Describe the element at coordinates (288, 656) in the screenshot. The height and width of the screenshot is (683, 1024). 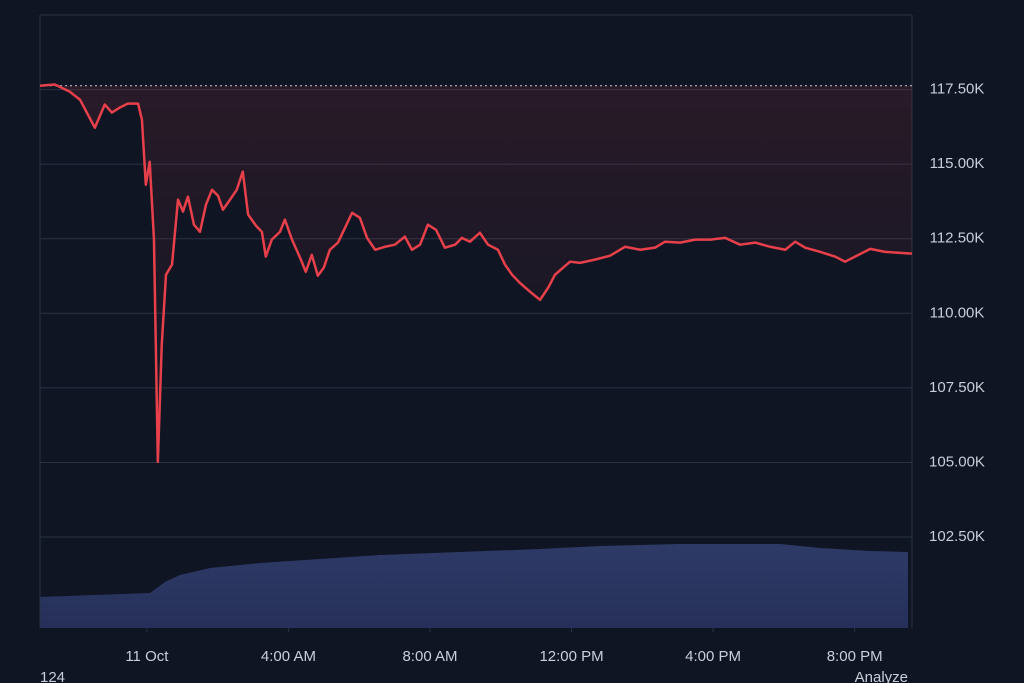
I see `x-tick-label: 4:00 AM` at that location.